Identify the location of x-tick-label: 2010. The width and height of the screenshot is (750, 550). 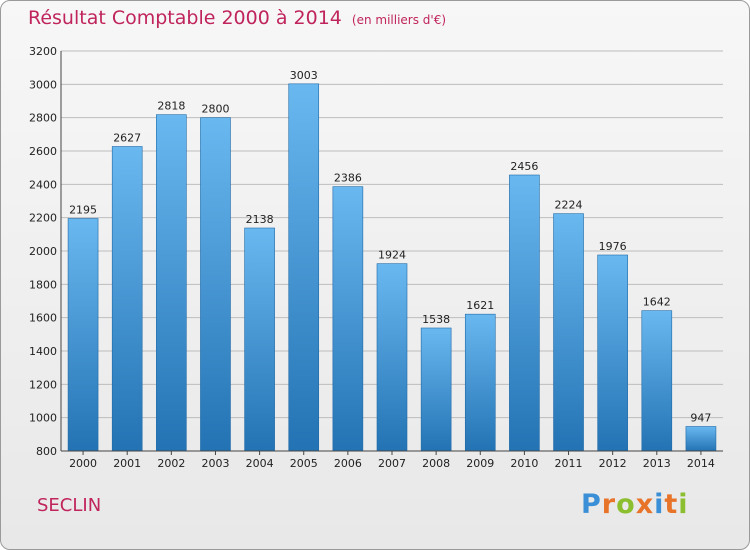
(524, 463).